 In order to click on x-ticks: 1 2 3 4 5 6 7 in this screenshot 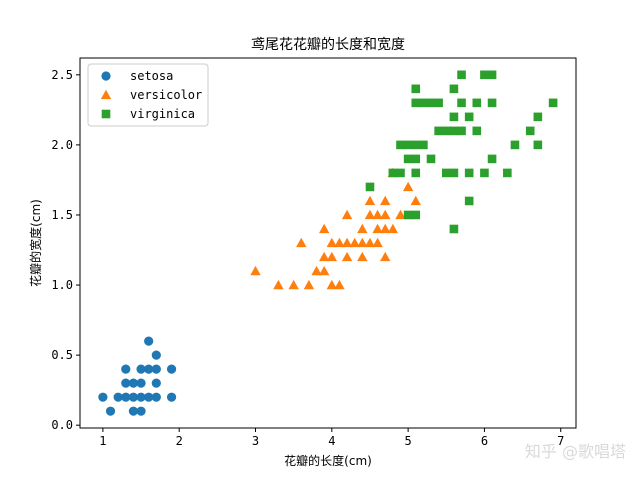, I will do `click(331, 438)`.